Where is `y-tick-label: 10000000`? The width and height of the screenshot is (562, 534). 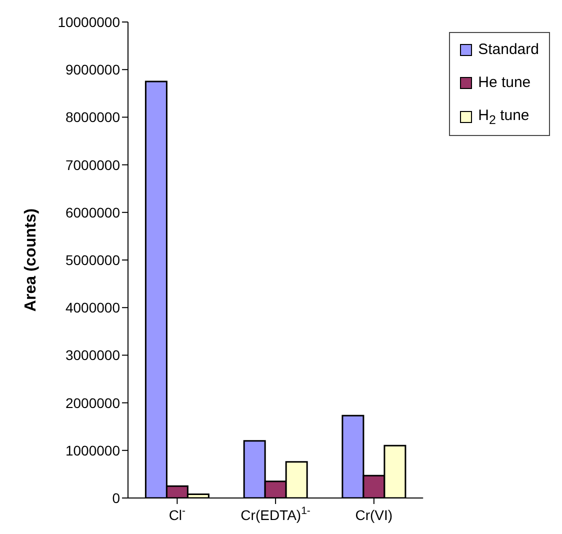 y-tick-label: 10000000 is located at coordinates (89, 22).